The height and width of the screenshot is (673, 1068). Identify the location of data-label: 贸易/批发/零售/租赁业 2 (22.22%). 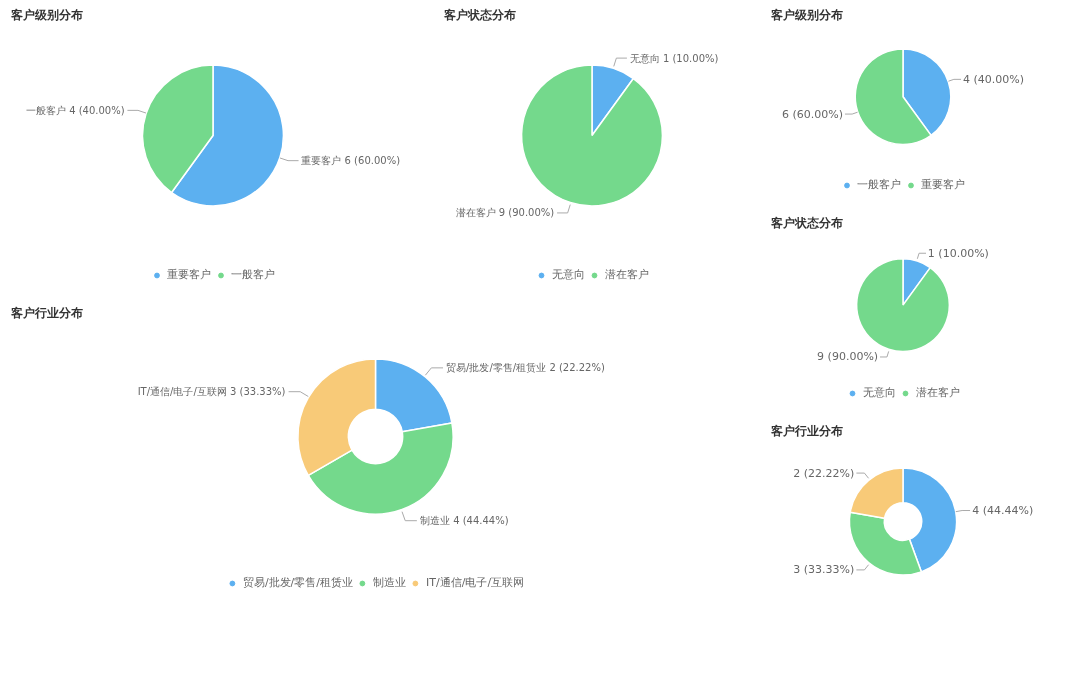
(525, 368).